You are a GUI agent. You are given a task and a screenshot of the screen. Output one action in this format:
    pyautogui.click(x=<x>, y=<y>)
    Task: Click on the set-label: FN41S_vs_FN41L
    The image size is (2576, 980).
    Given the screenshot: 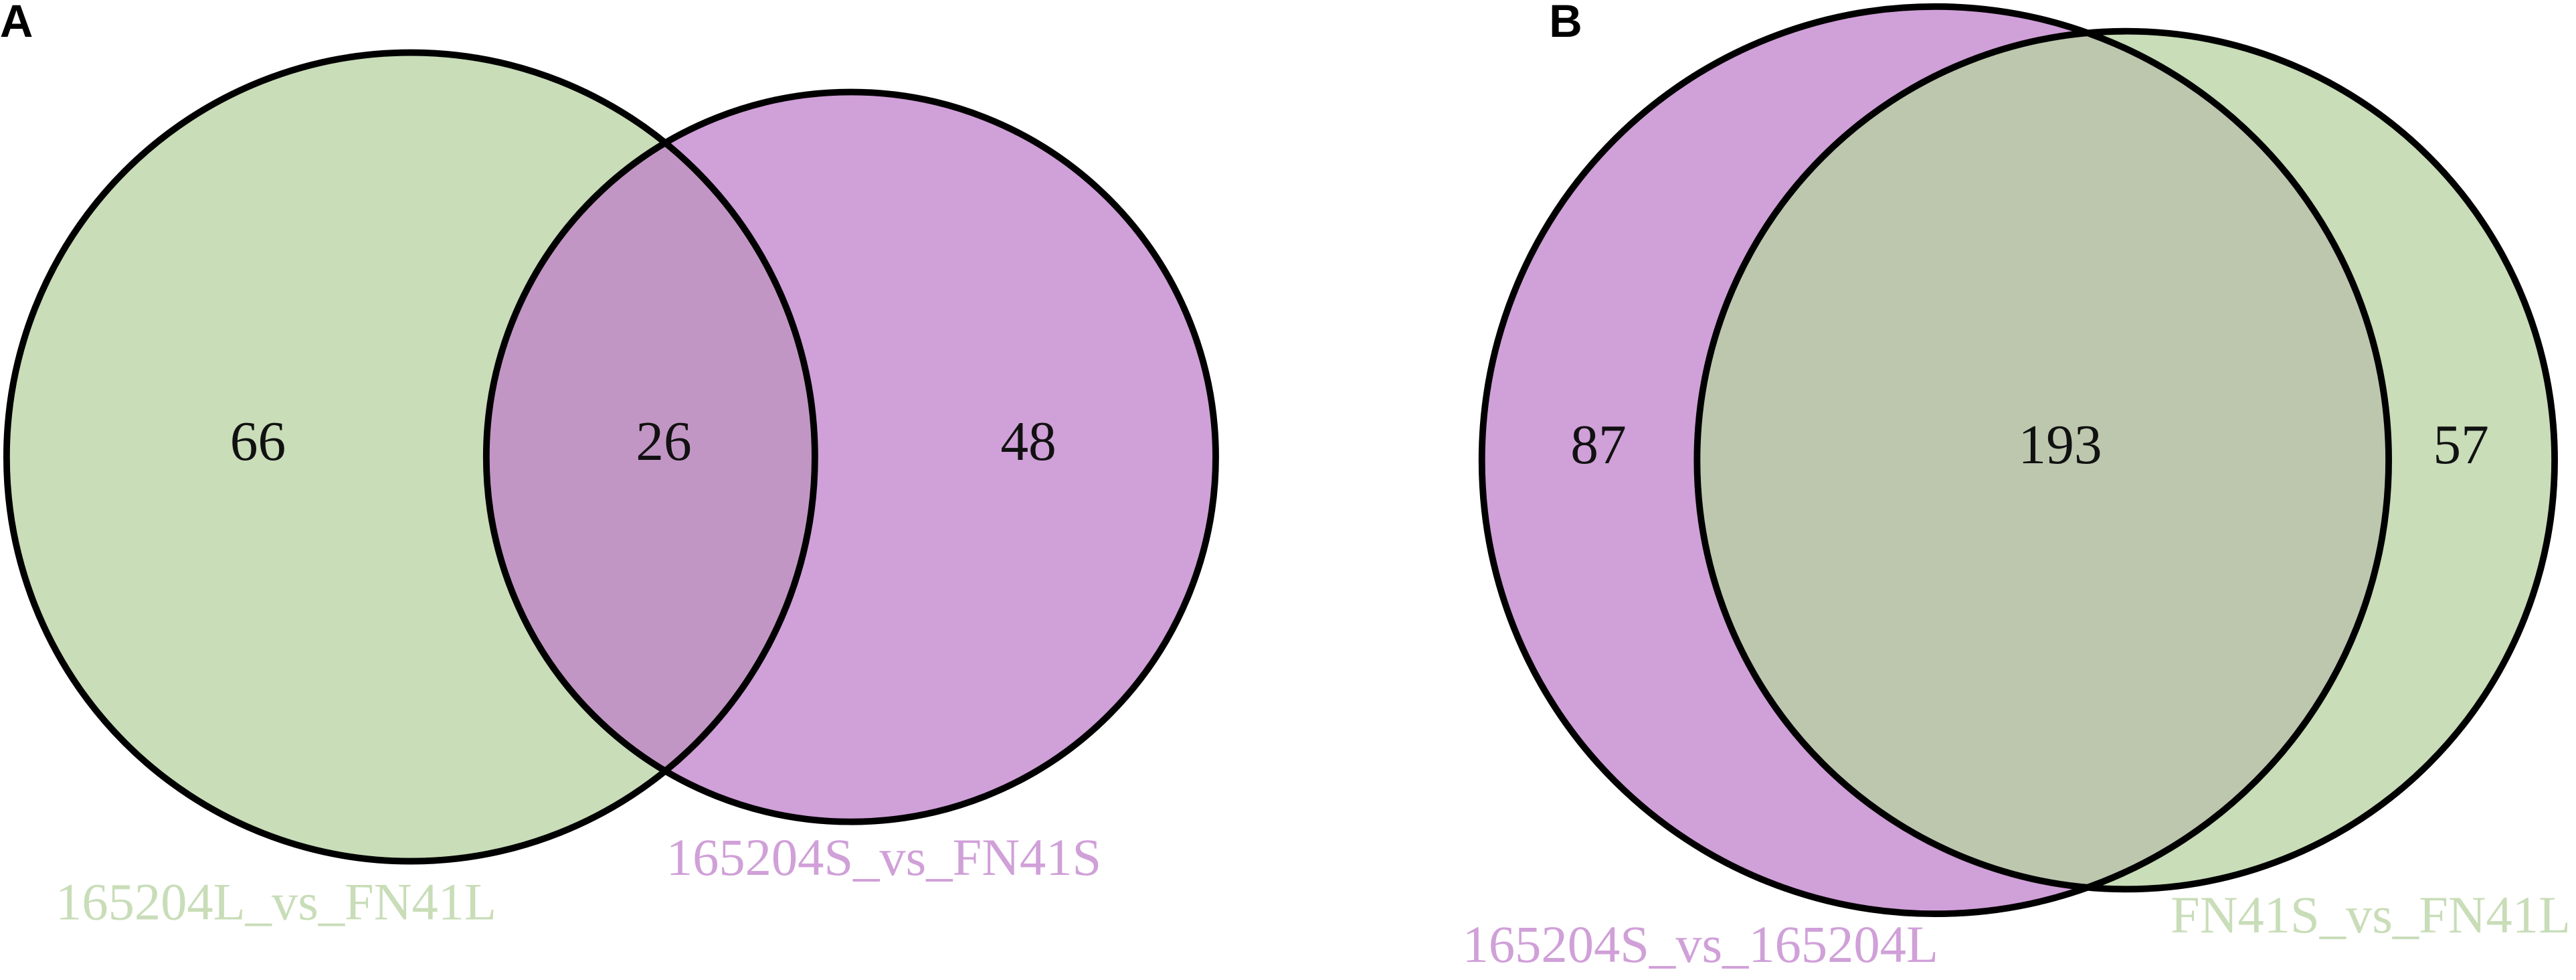 What is the action you would take?
    pyautogui.click(x=2371, y=915)
    